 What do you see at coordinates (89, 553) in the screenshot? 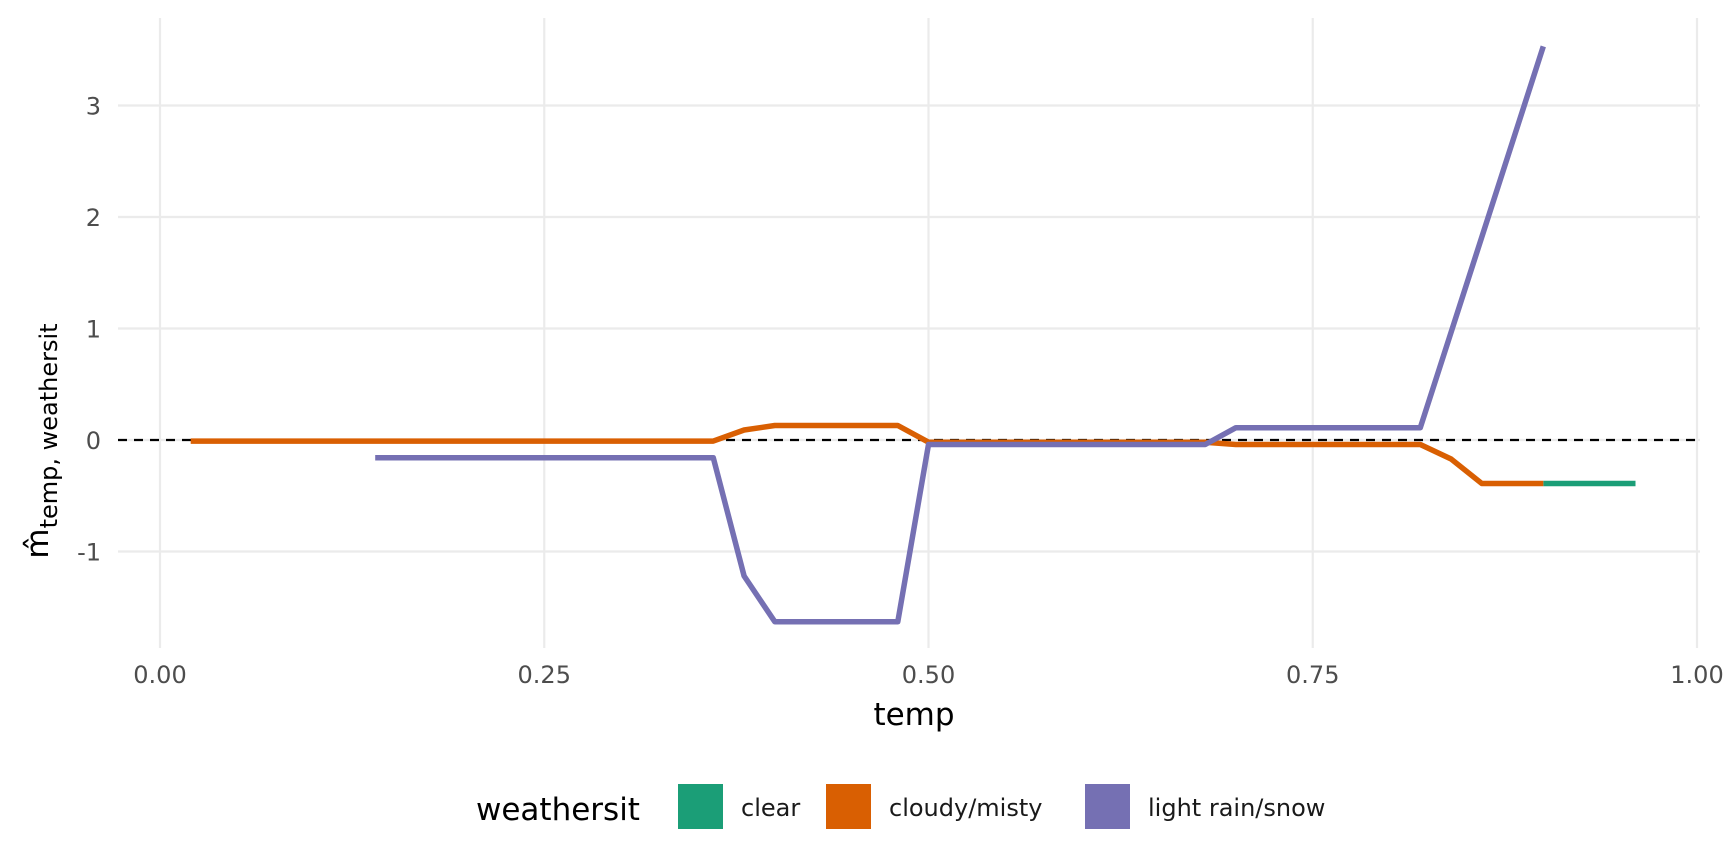
I see `y-tick-label: -1` at bounding box center [89, 553].